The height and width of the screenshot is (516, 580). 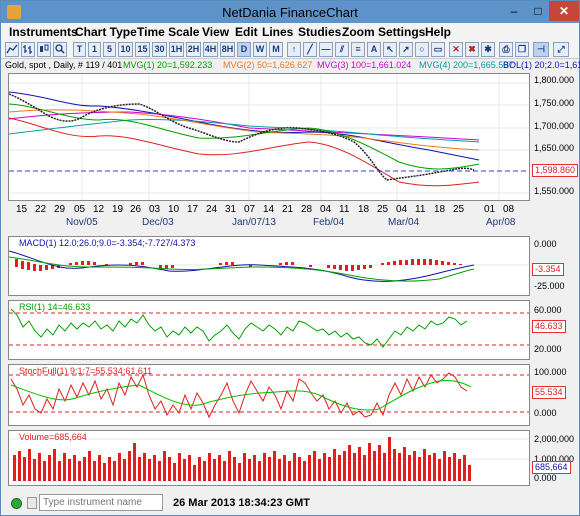 What do you see at coordinates (168, 32) in the screenshot?
I see `menu-time-scale: Time Scale` at bounding box center [168, 32].